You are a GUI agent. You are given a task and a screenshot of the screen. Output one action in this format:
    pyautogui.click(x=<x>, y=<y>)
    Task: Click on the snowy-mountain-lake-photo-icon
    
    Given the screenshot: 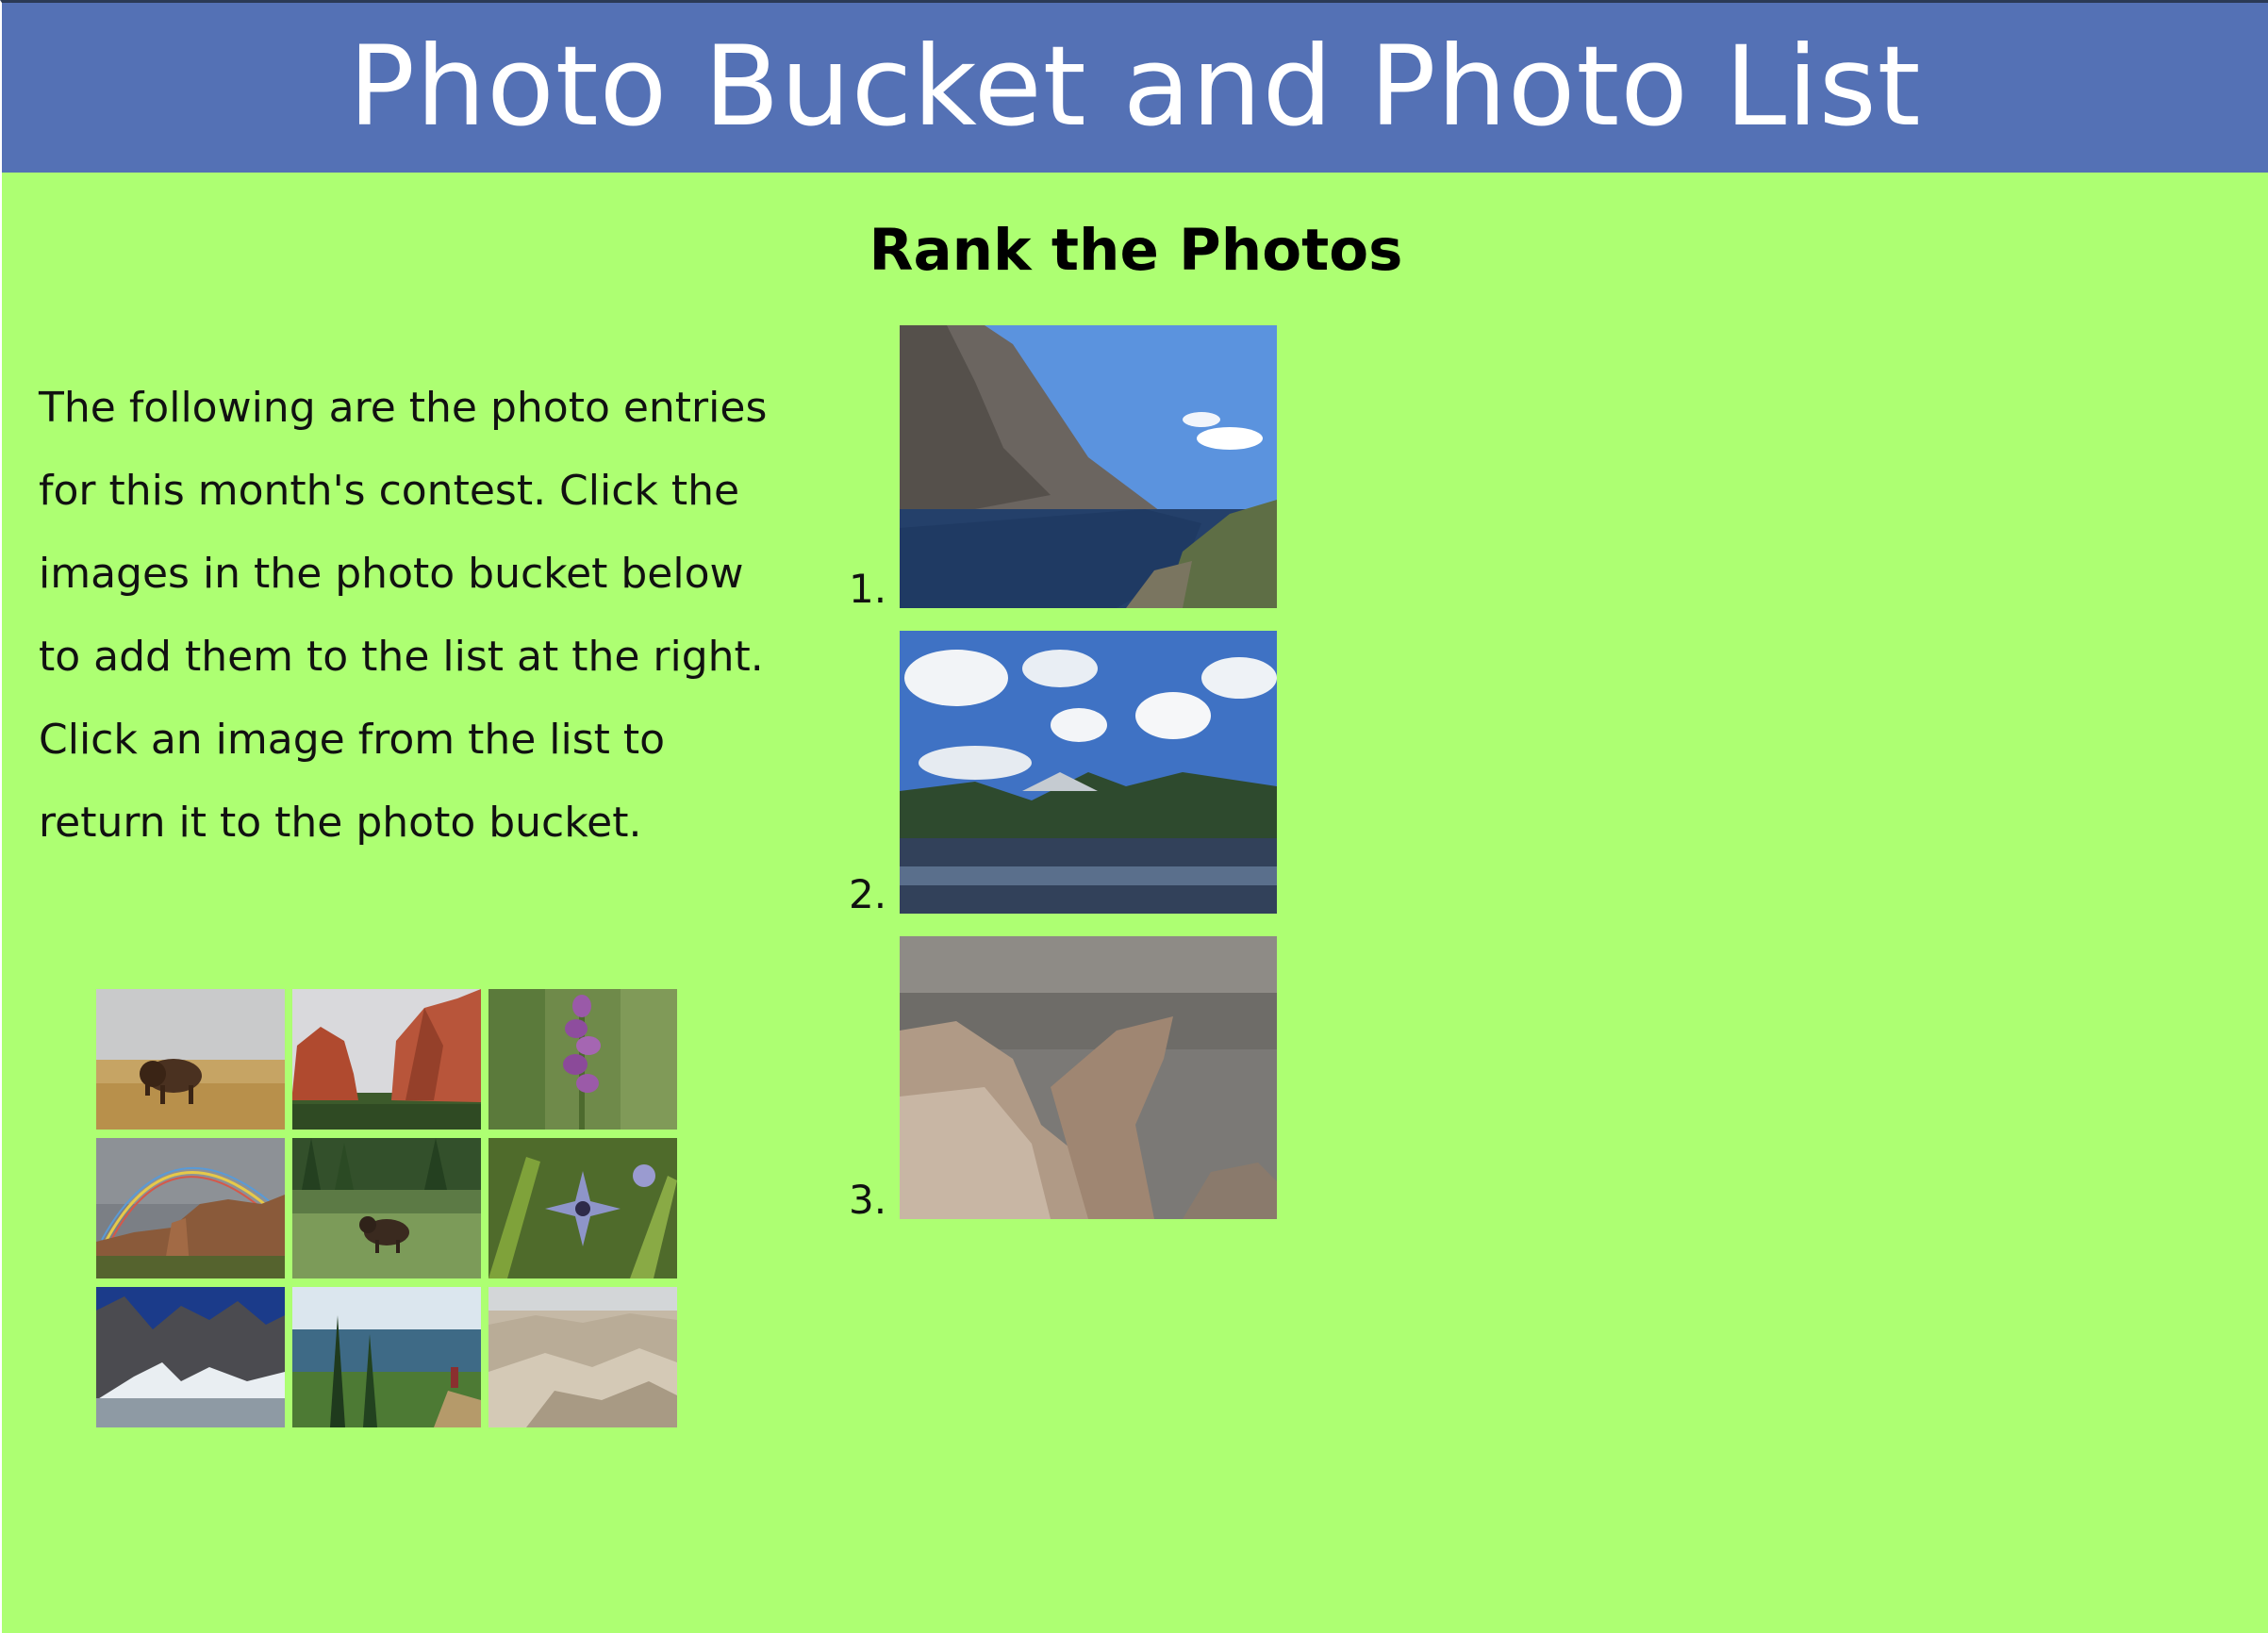 What is the action you would take?
    pyautogui.click(x=191, y=1357)
    